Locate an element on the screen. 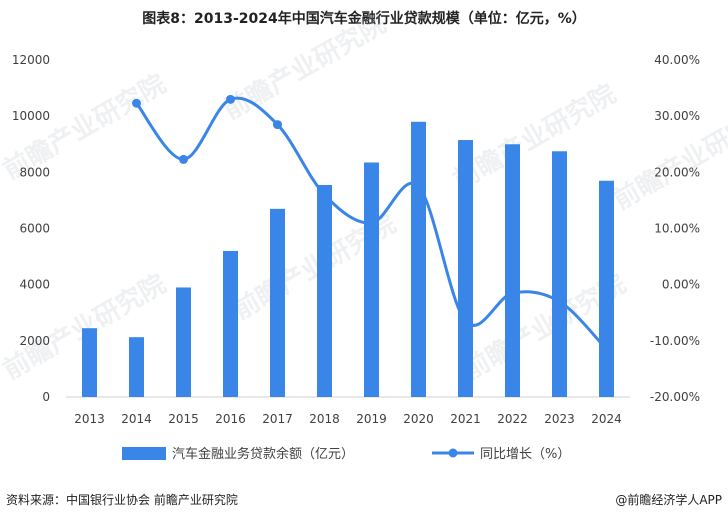 This screenshot has height=519, width=728. y-right-tick-label: -20.00% is located at coordinates (675, 397).